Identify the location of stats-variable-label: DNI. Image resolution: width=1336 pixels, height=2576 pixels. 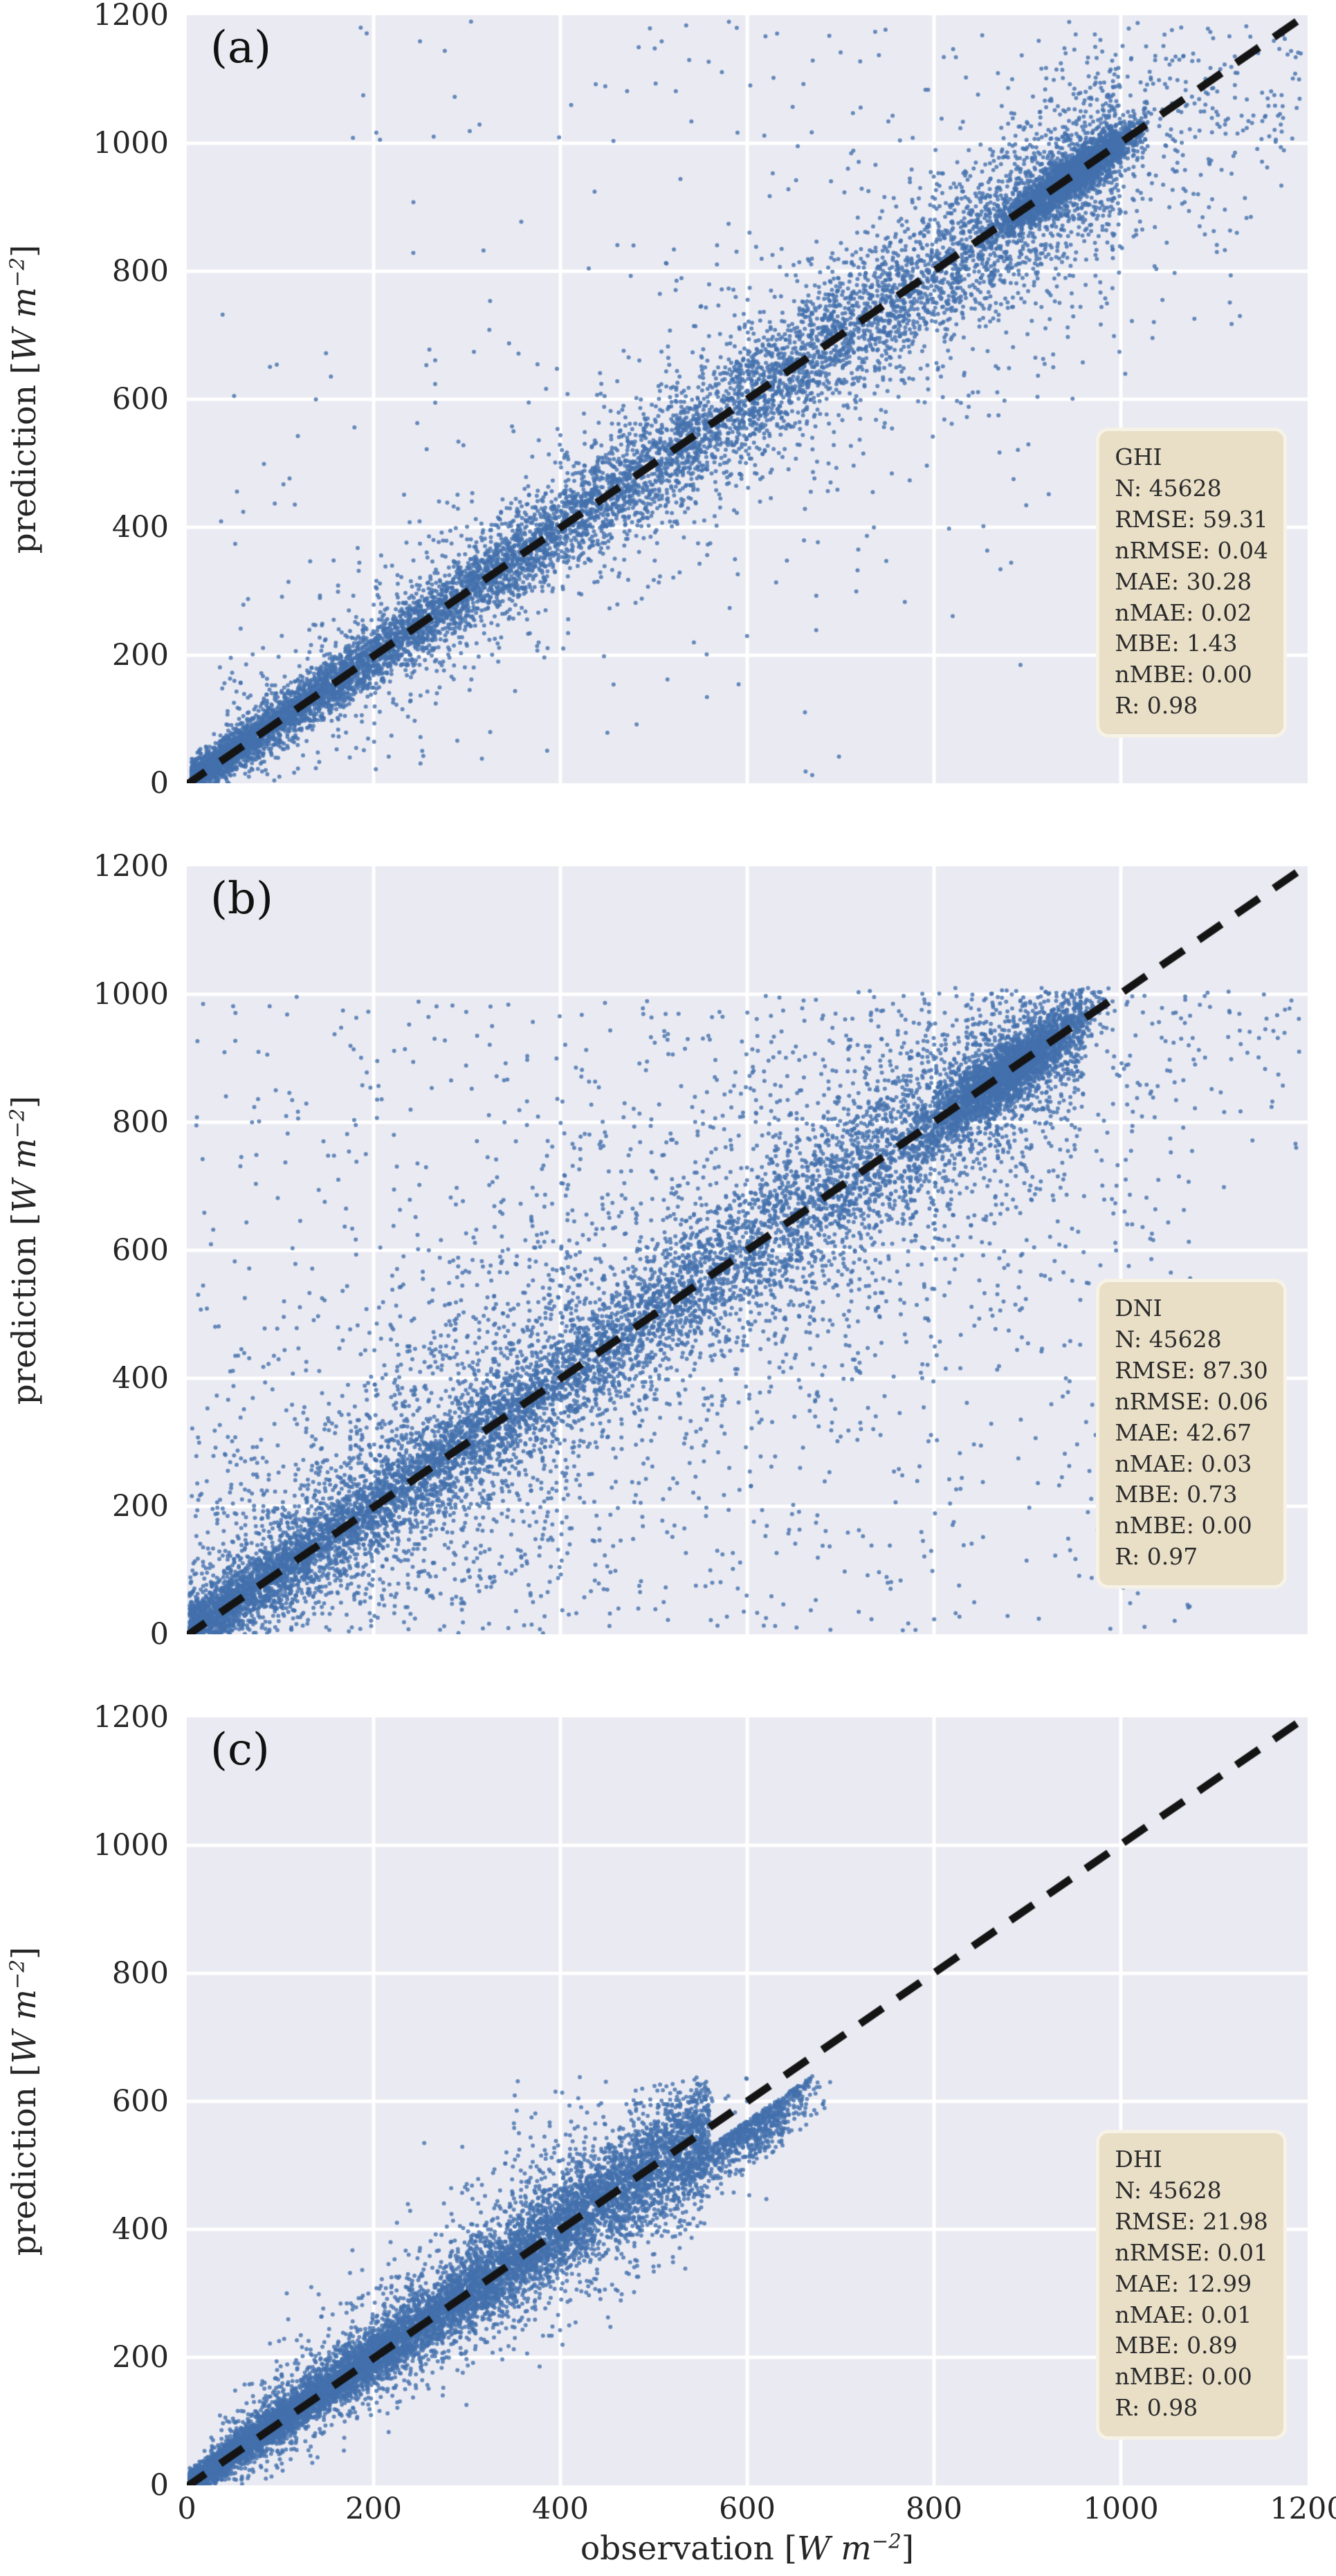
(1138, 1309).